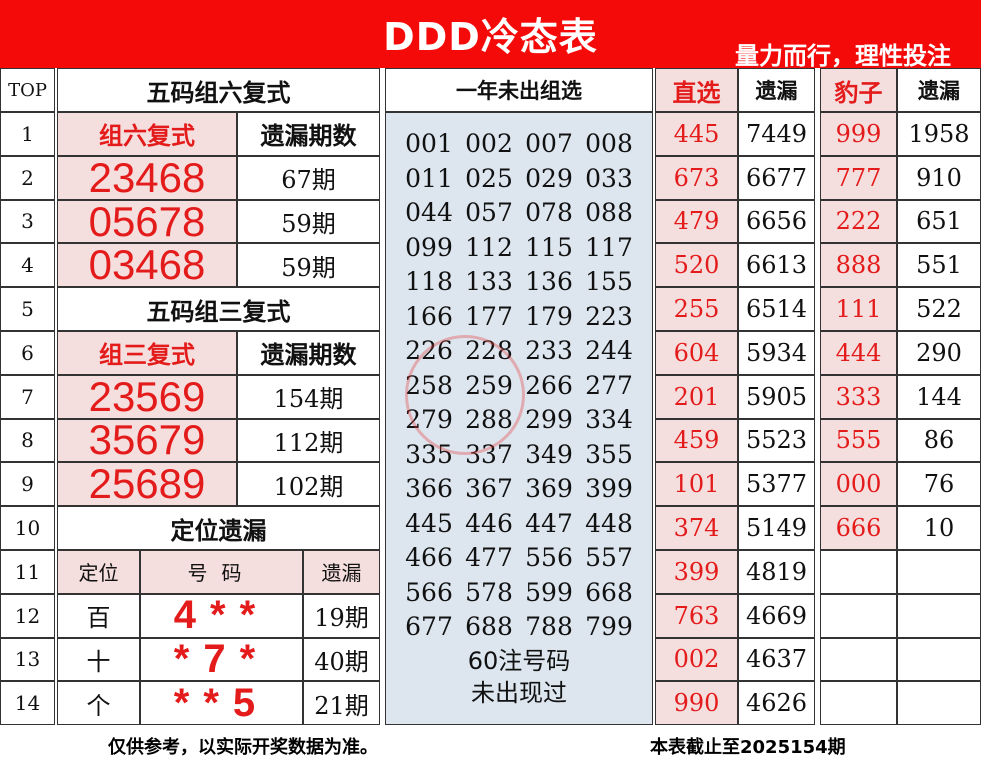 This screenshot has height=760, width=981. Describe the element at coordinates (489, 281) in the screenshot. I see `unseen-number: 133` at that location.